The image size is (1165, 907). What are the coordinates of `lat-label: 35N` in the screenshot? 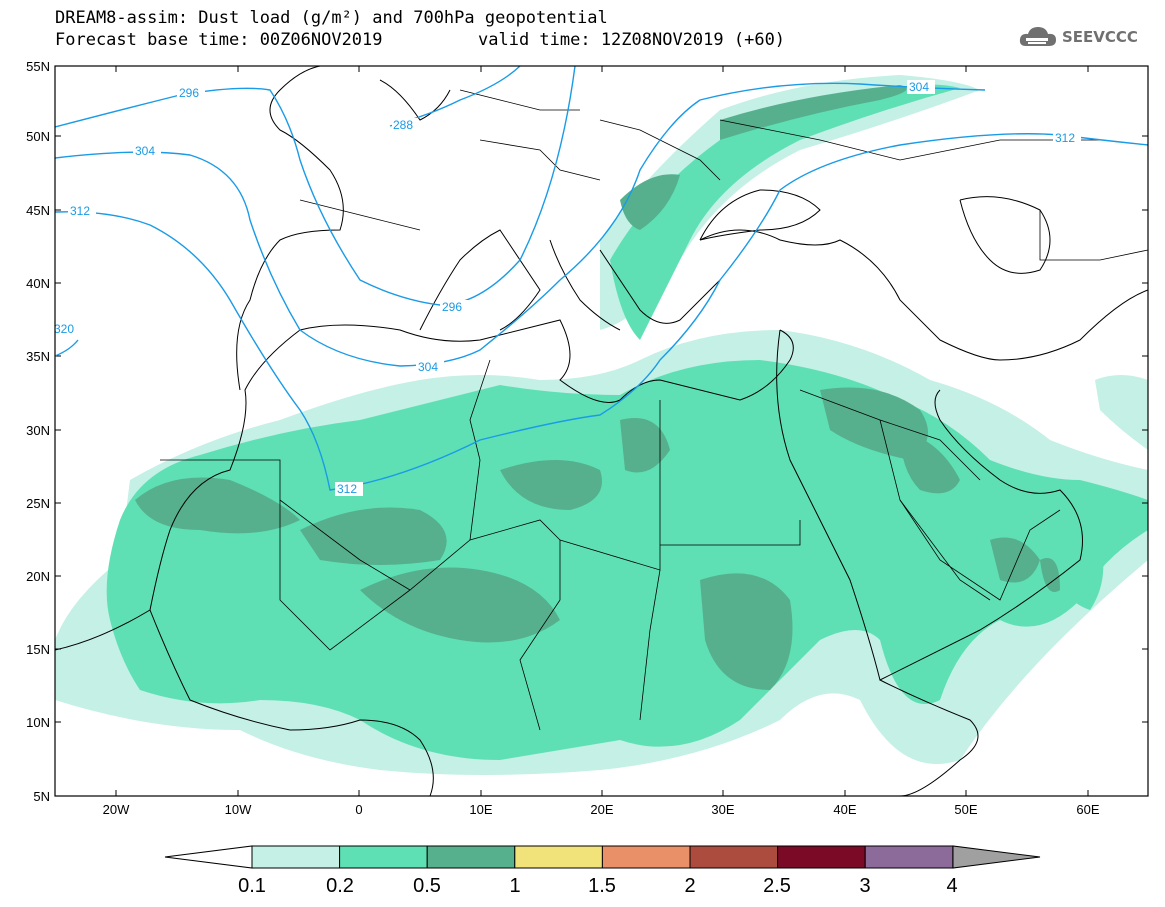 It's located at (38, 356).